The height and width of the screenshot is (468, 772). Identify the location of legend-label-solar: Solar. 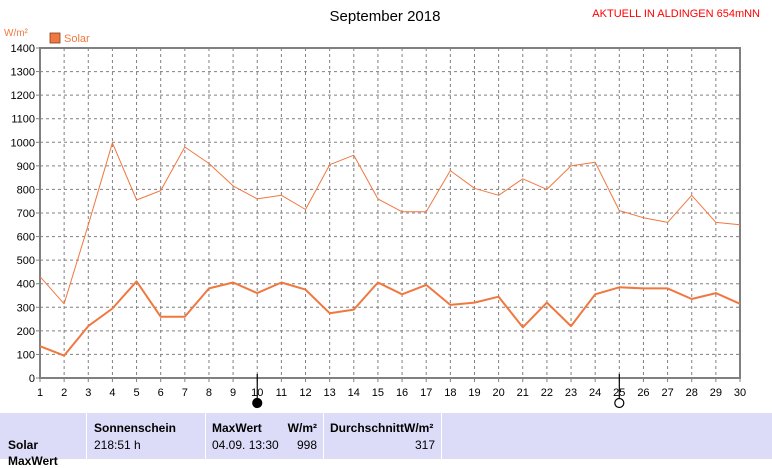
(77, 39).